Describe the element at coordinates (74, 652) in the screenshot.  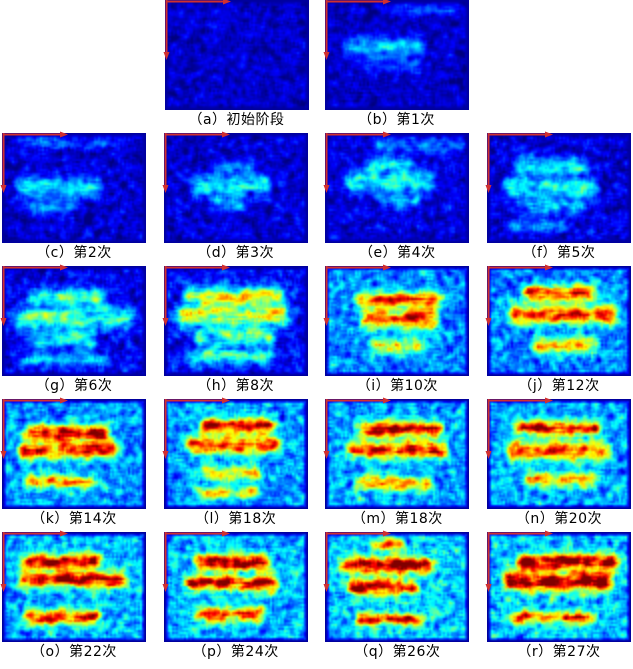
I see `tile-caption: （o）第22次` at that location.